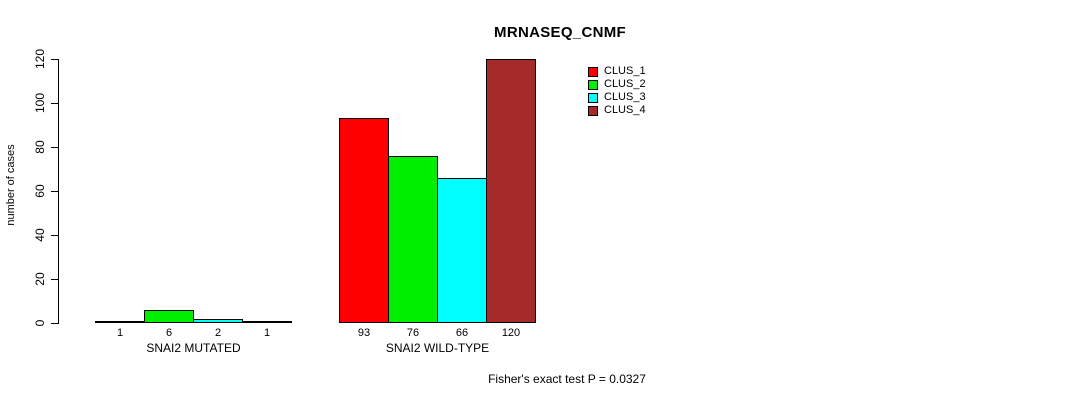 This screenshot has height=400, width=1090. What do you see at coordinates (462, 333) in the screenshot?
I see `bar-value-label: 66` at bounding box center [462, 333].